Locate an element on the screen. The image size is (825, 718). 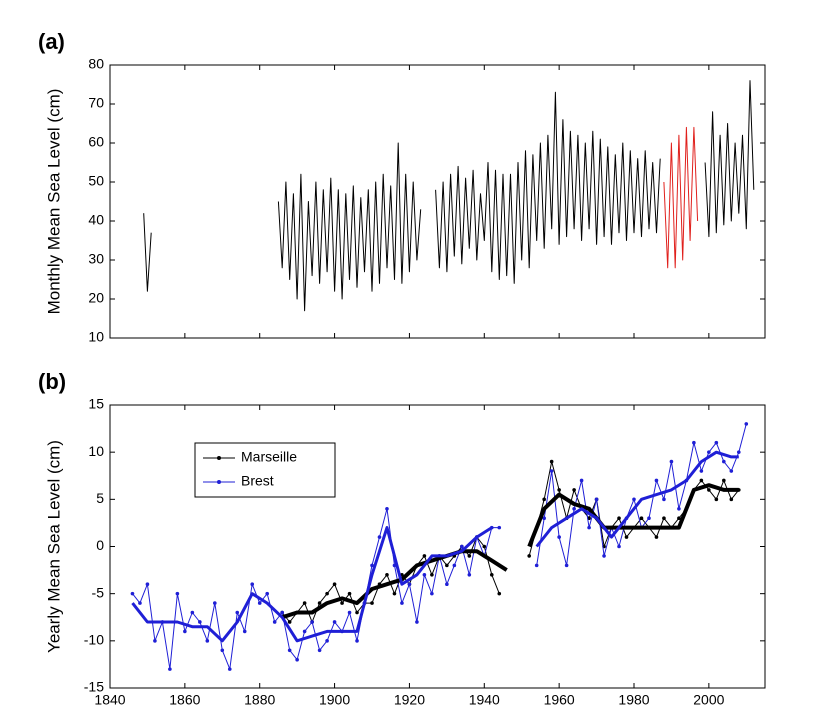
y-tick-label: -5 is located at coordinates (98, 592).